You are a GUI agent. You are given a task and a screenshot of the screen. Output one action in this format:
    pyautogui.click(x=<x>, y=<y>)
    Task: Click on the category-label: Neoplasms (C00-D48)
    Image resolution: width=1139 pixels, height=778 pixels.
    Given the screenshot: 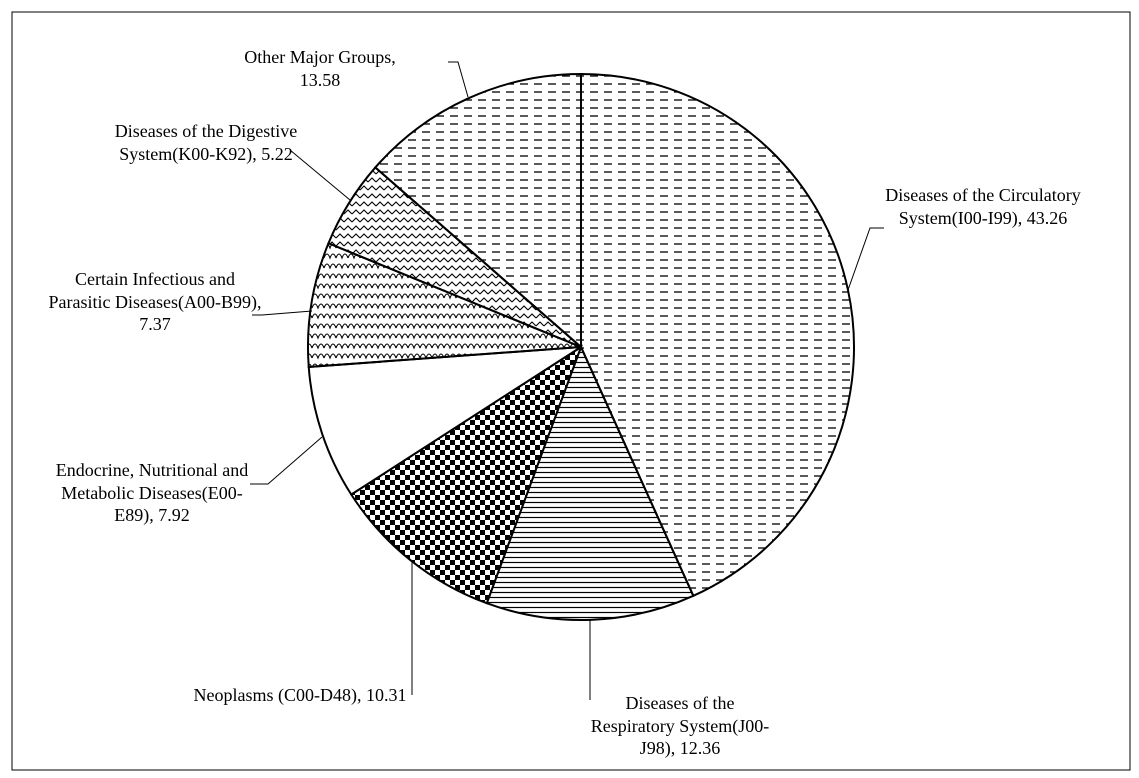 What is the action you would take?
    pyautogui.click(x=275, y=695)
    